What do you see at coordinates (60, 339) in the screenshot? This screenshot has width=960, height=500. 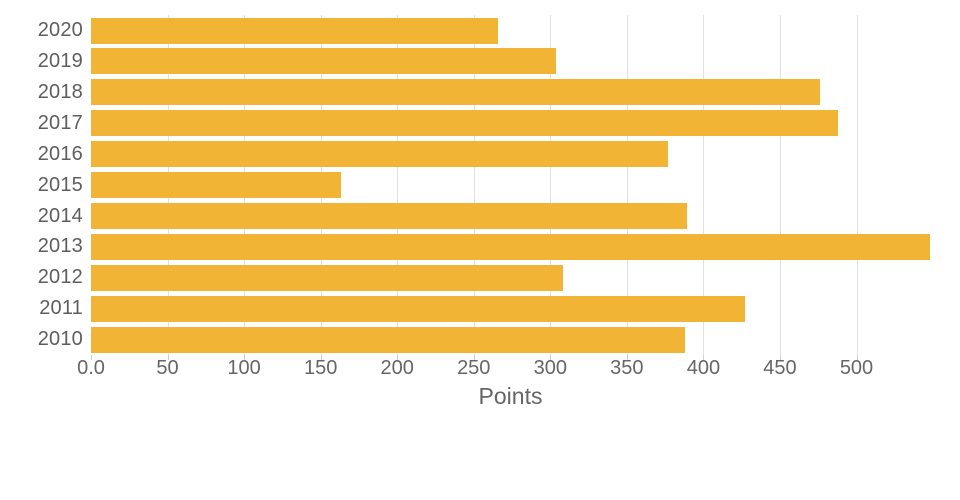 I see `y-axis-label-2010: 2010` at bounding box center [60, 339].